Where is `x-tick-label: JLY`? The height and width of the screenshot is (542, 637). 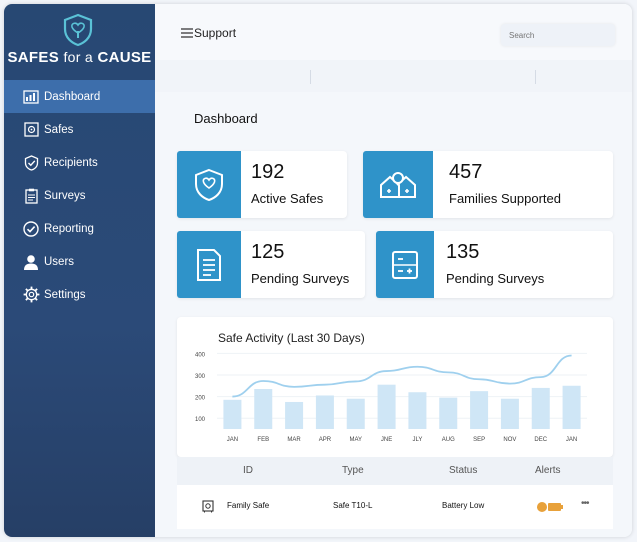 x-tick-label: JLY is located at coordinates (417, 440).